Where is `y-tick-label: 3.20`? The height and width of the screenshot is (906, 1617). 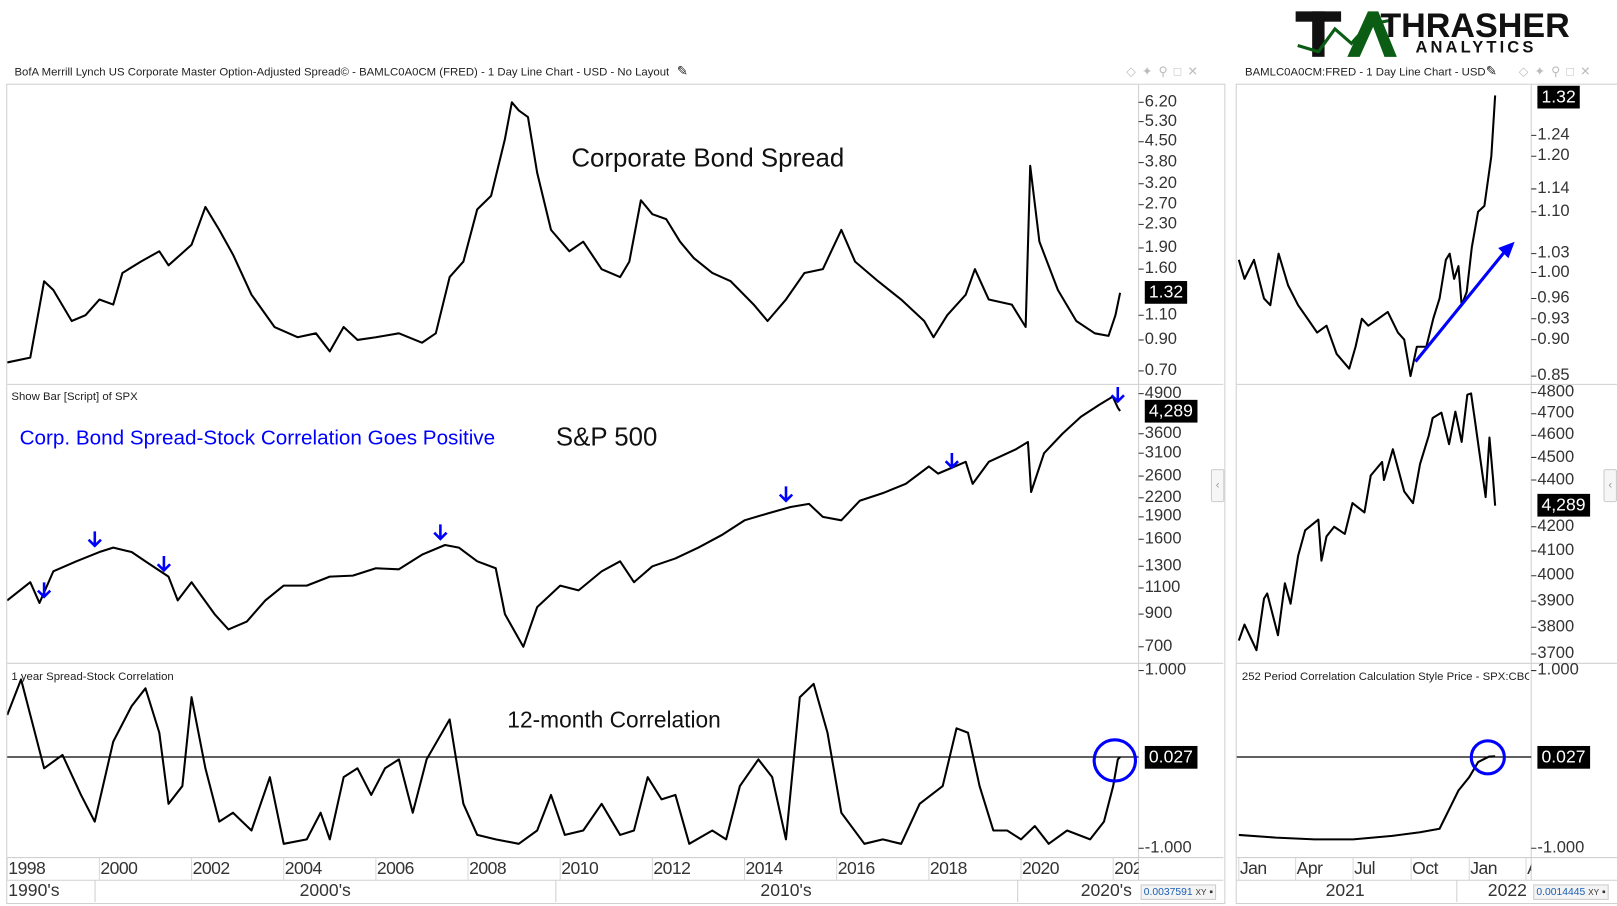
y-tick-label: 3.20 is located at coordinates (1160, 183).